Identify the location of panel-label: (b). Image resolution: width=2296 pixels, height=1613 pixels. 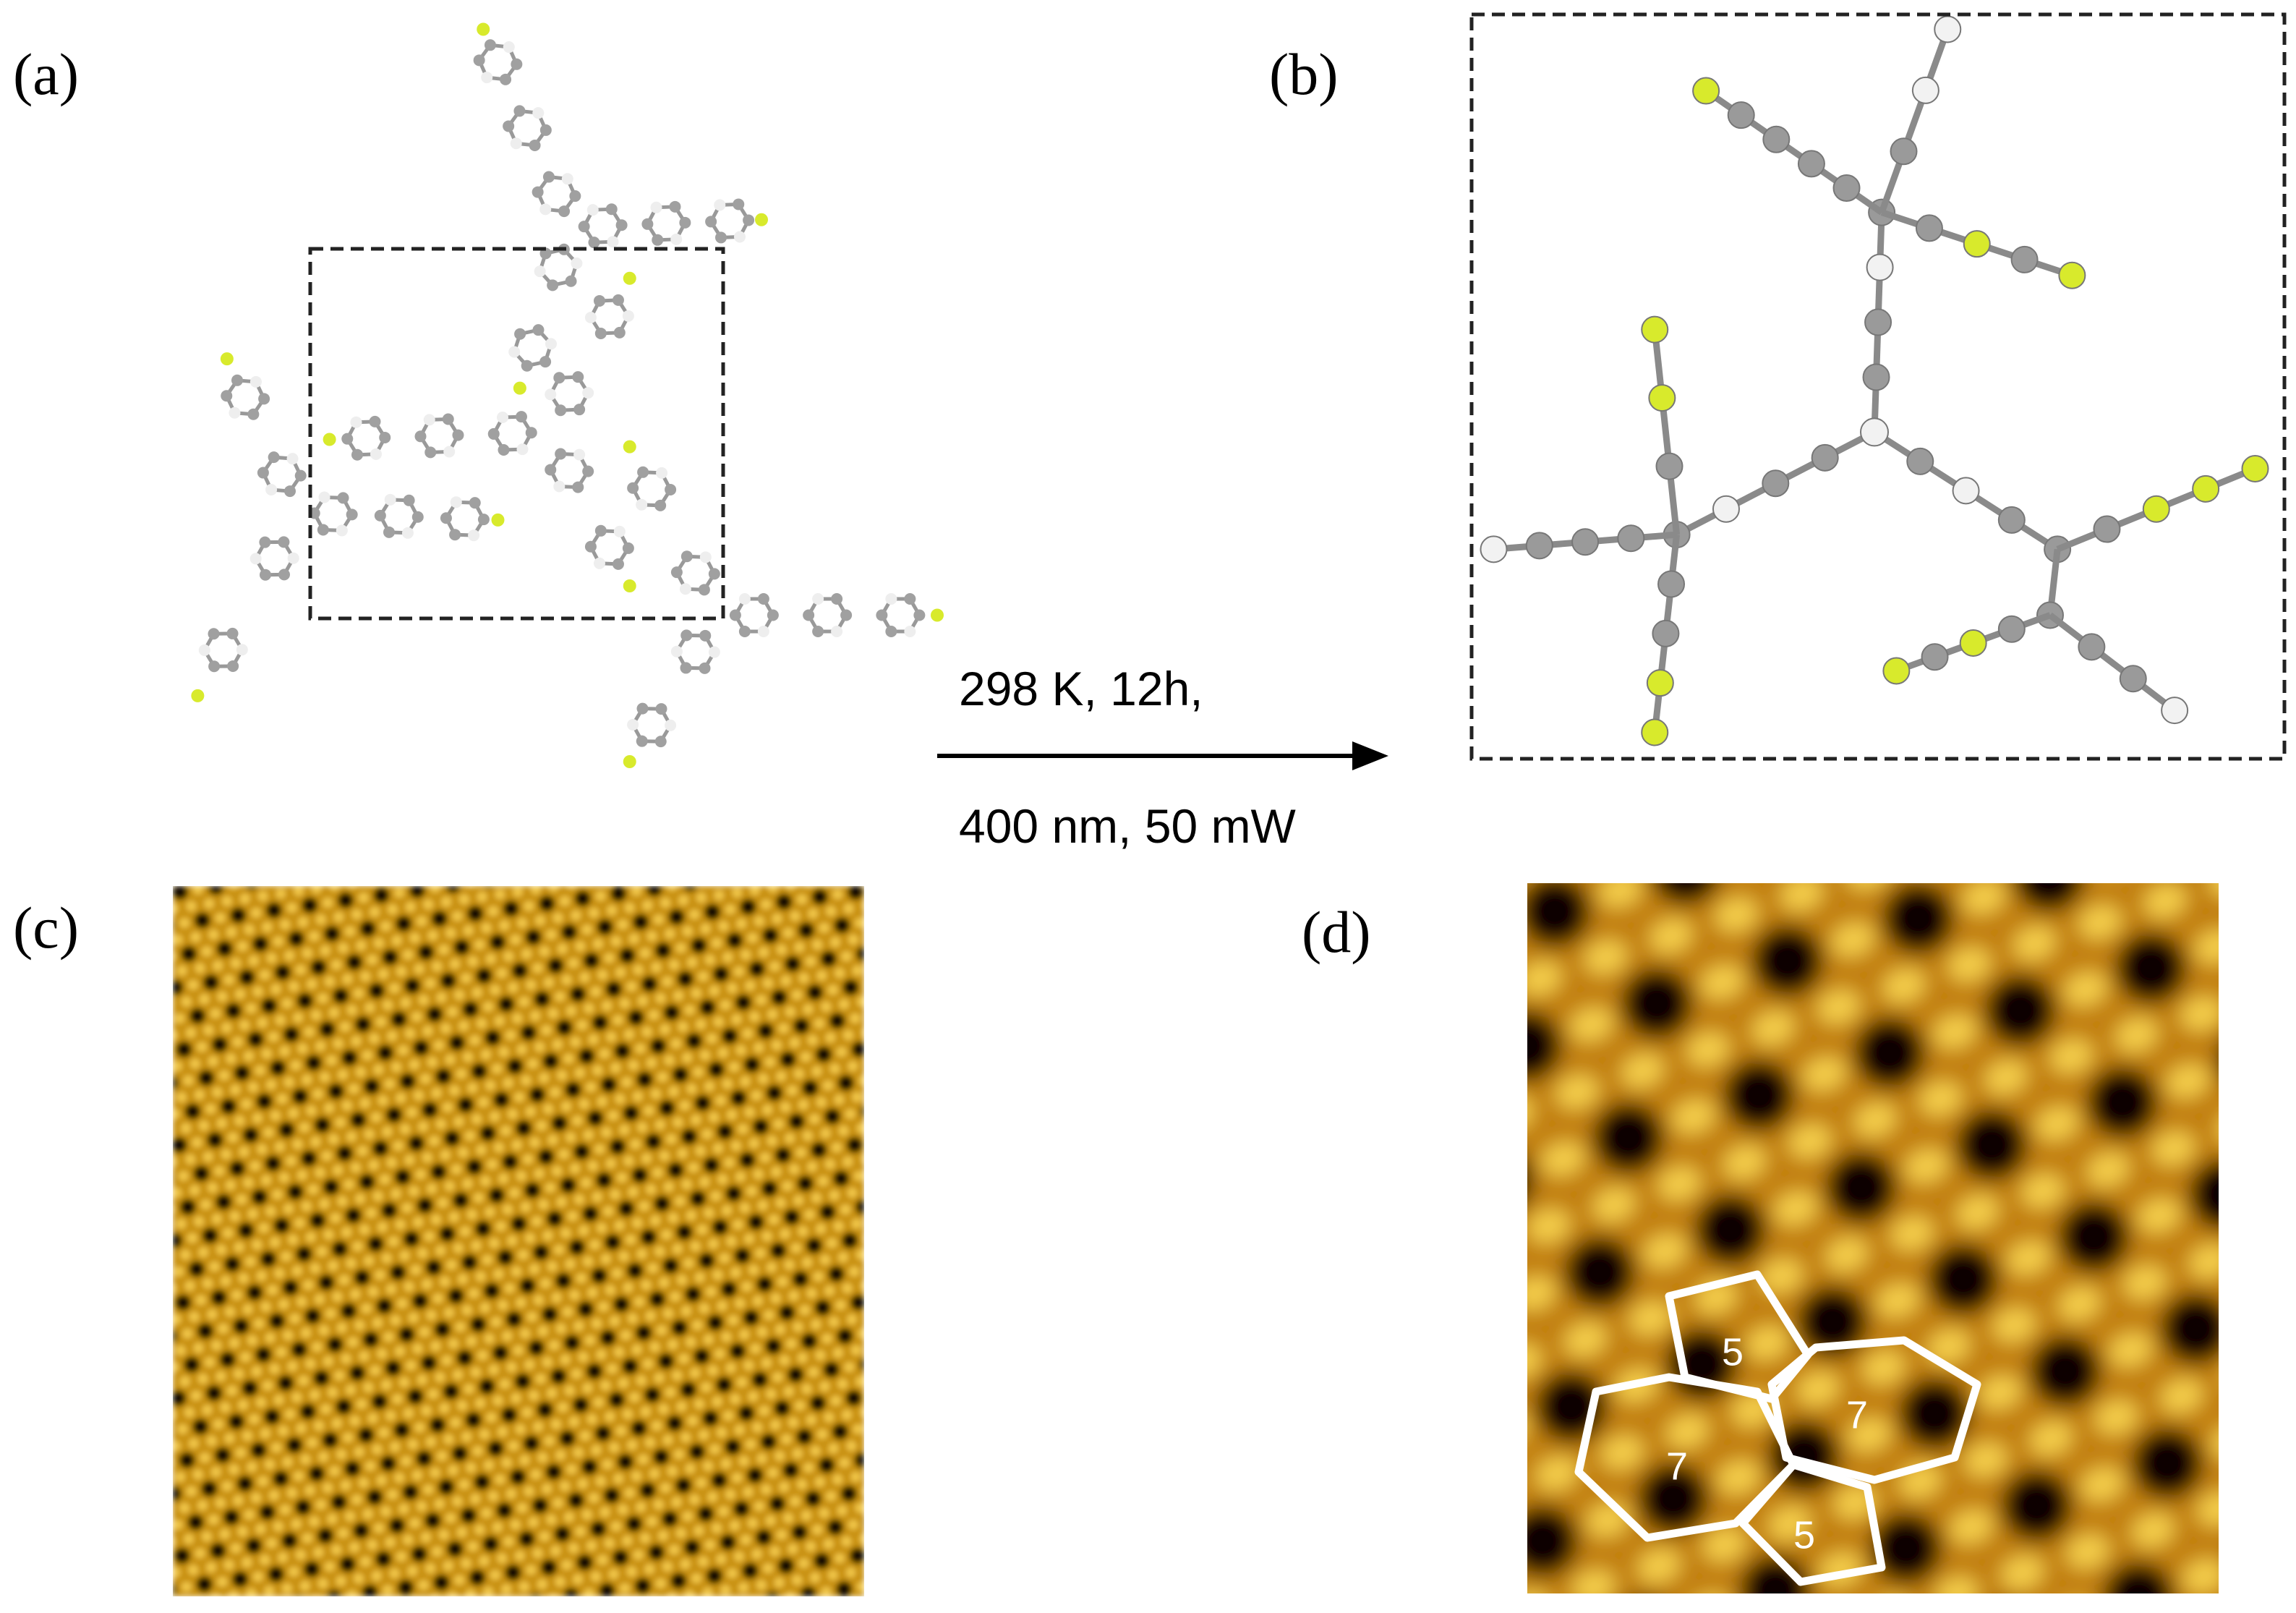
(1304, 74).